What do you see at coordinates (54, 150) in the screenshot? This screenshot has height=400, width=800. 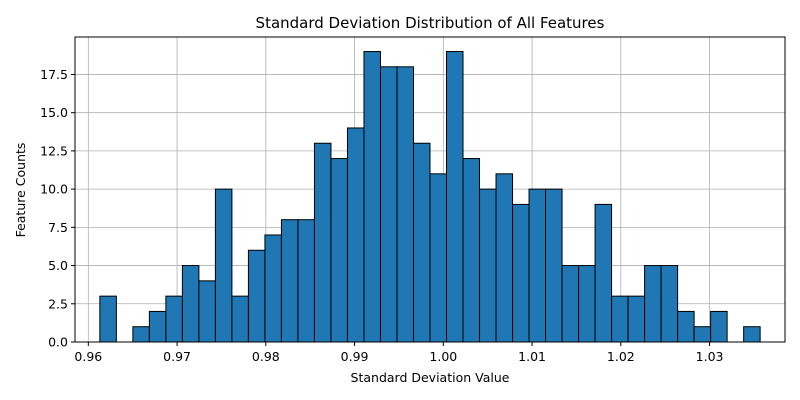 I see `y-tick-label: 12.5` at bounding box center [54, 150].